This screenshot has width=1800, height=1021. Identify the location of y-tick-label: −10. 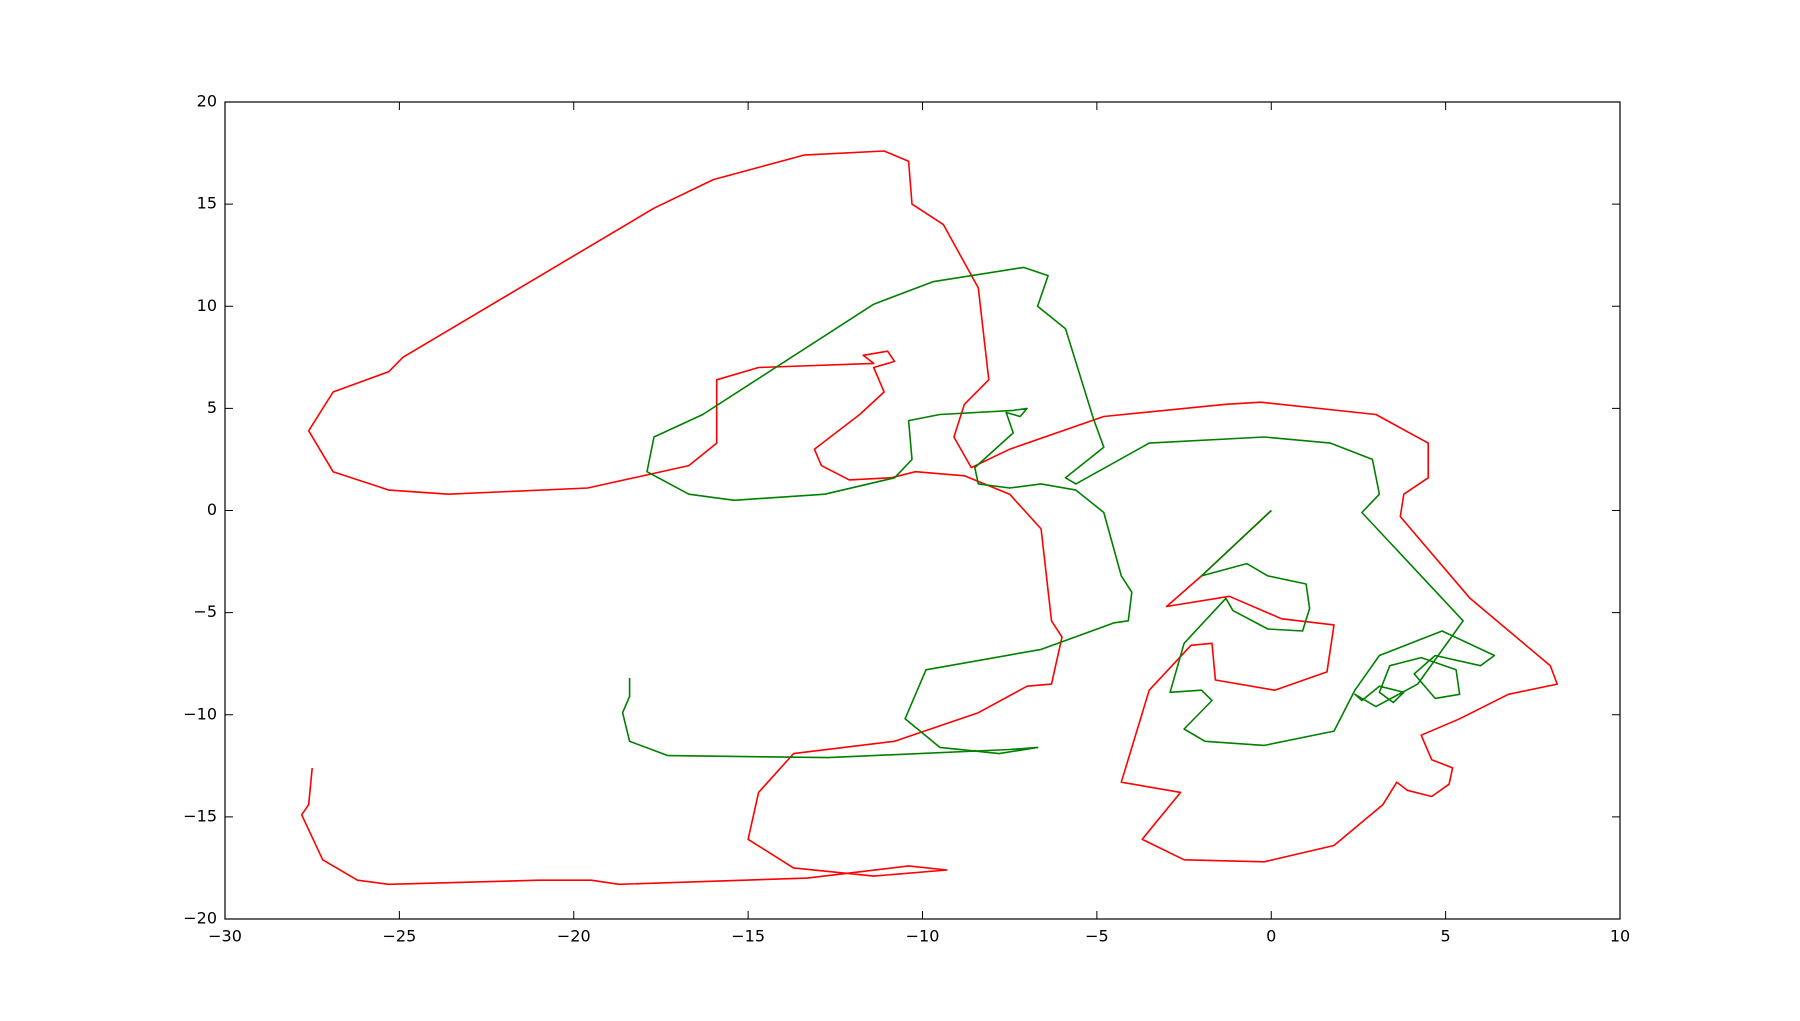
(200, 713).